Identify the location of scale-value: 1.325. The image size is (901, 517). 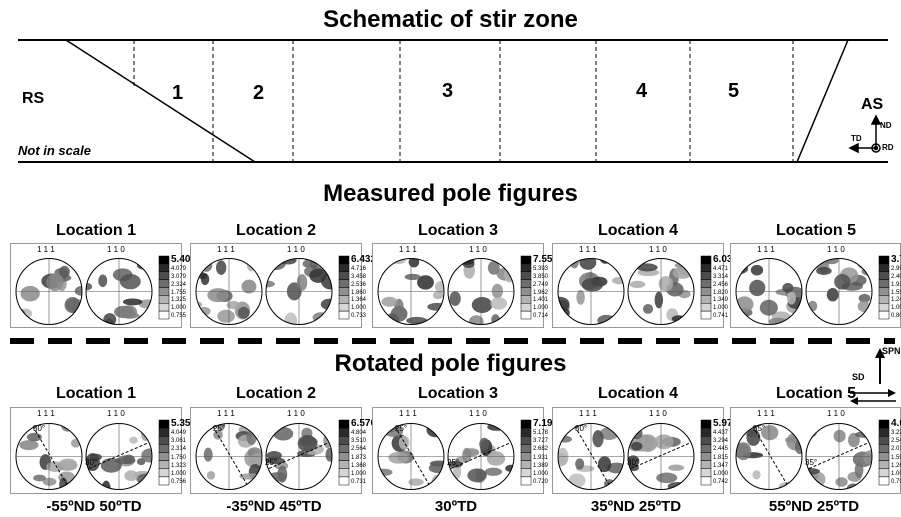
(179, 300).